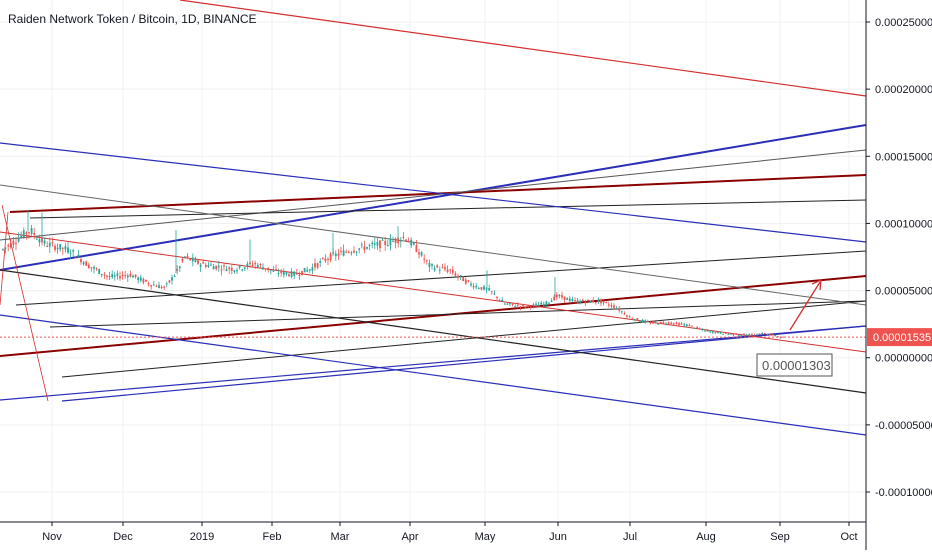 The image size is (932, 555). What do you see at coordinates (903, 493) in the screenshot?
I see `y-tick-label: -0.00010000` at bounding box center [903, 493].